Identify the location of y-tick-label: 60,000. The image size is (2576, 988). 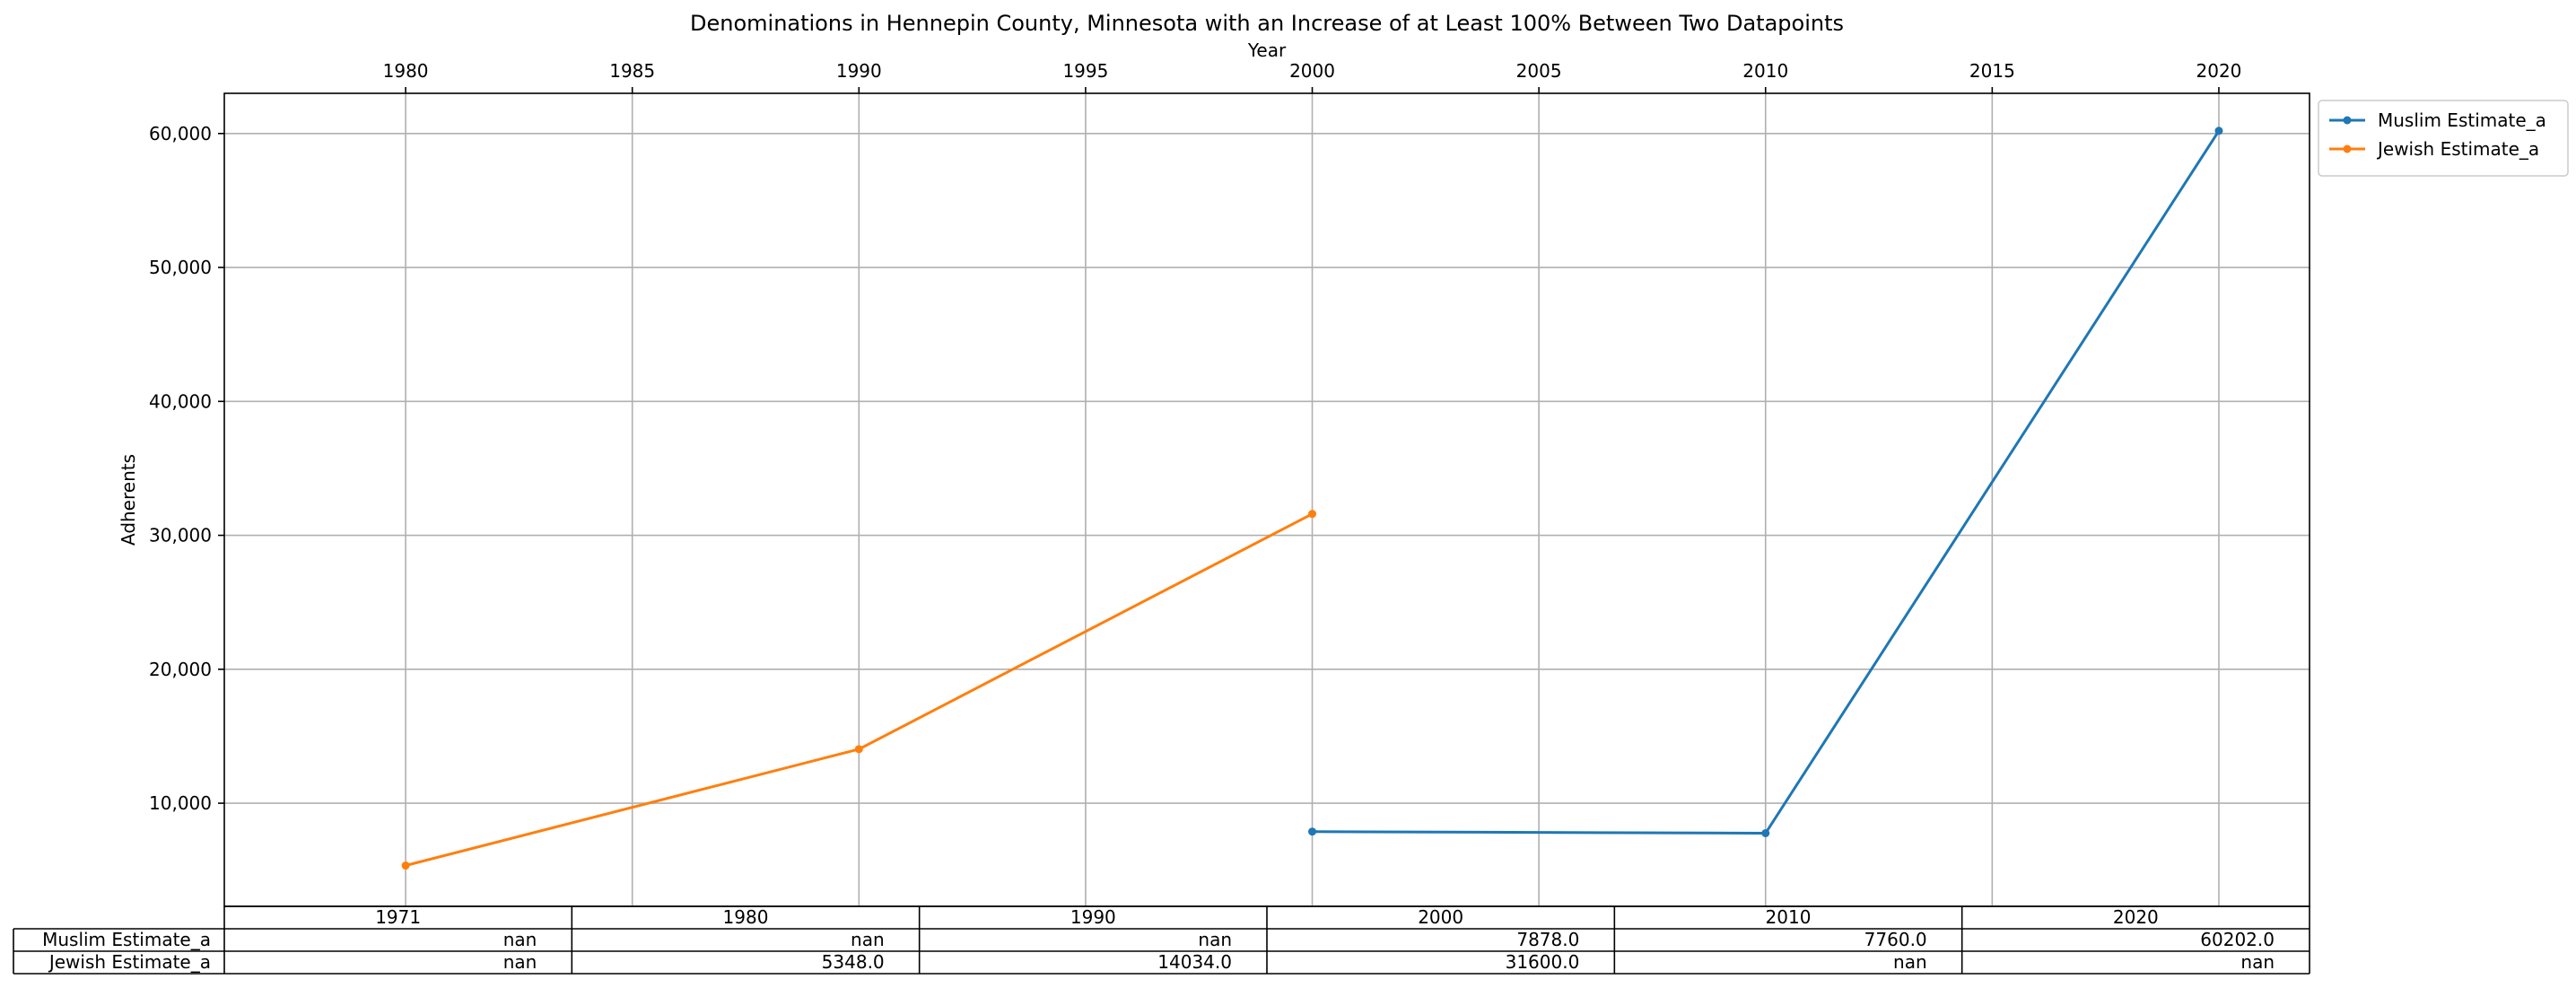
(180, 134).